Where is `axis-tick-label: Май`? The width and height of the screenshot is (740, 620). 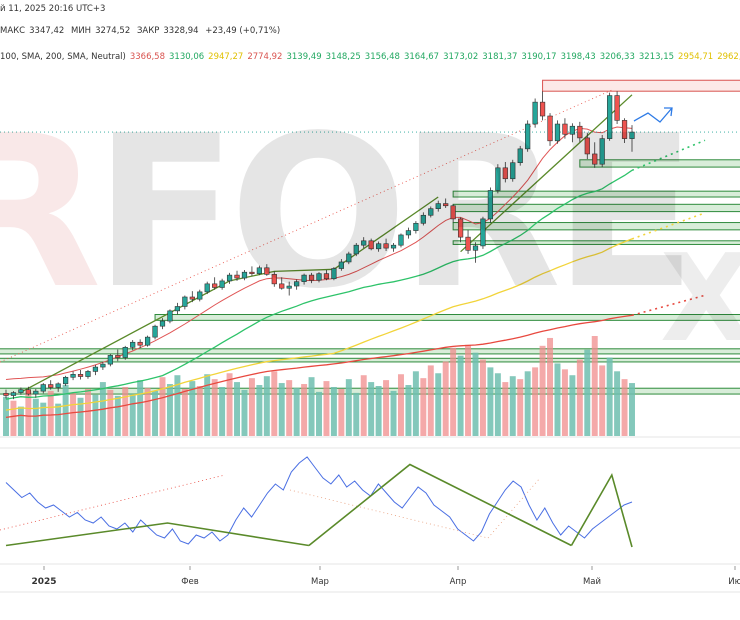
axis-tick-label: Май is located at coordinates (592, 582).